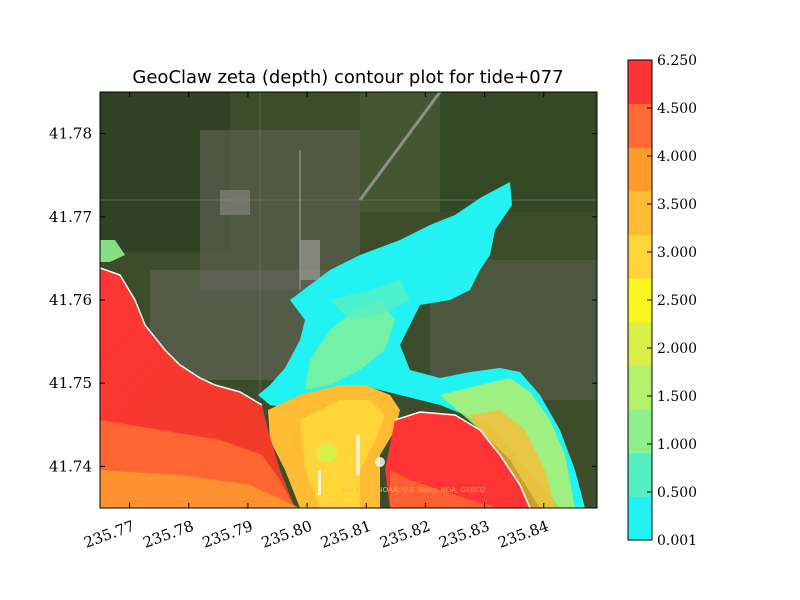 The height and width of the screenshot is (600, 800). What do you see at coordinates (70, 300) in the screenshot?
I see `y-tick-label: 41.76` at bounding box center [70, 300].